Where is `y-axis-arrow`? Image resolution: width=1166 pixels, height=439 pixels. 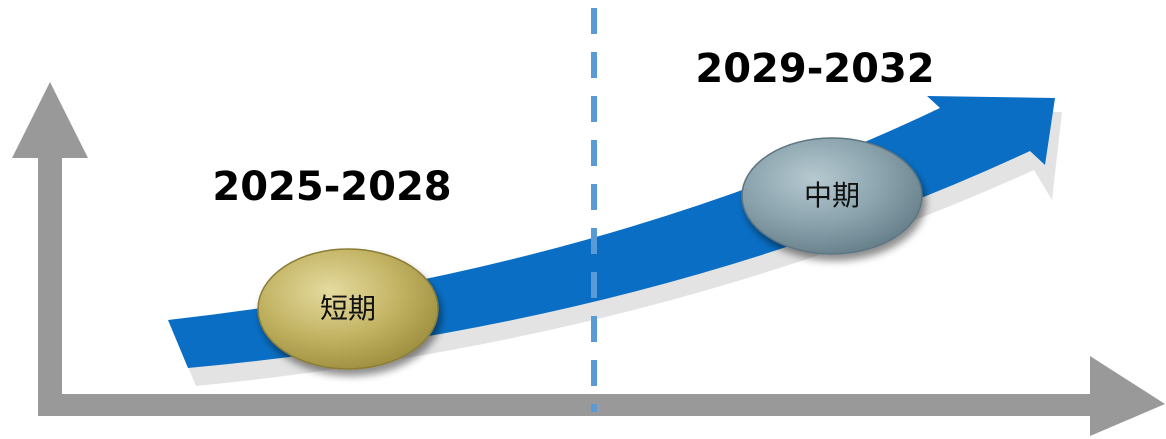 y-axis-arrow is located at coordinates (50, 246).